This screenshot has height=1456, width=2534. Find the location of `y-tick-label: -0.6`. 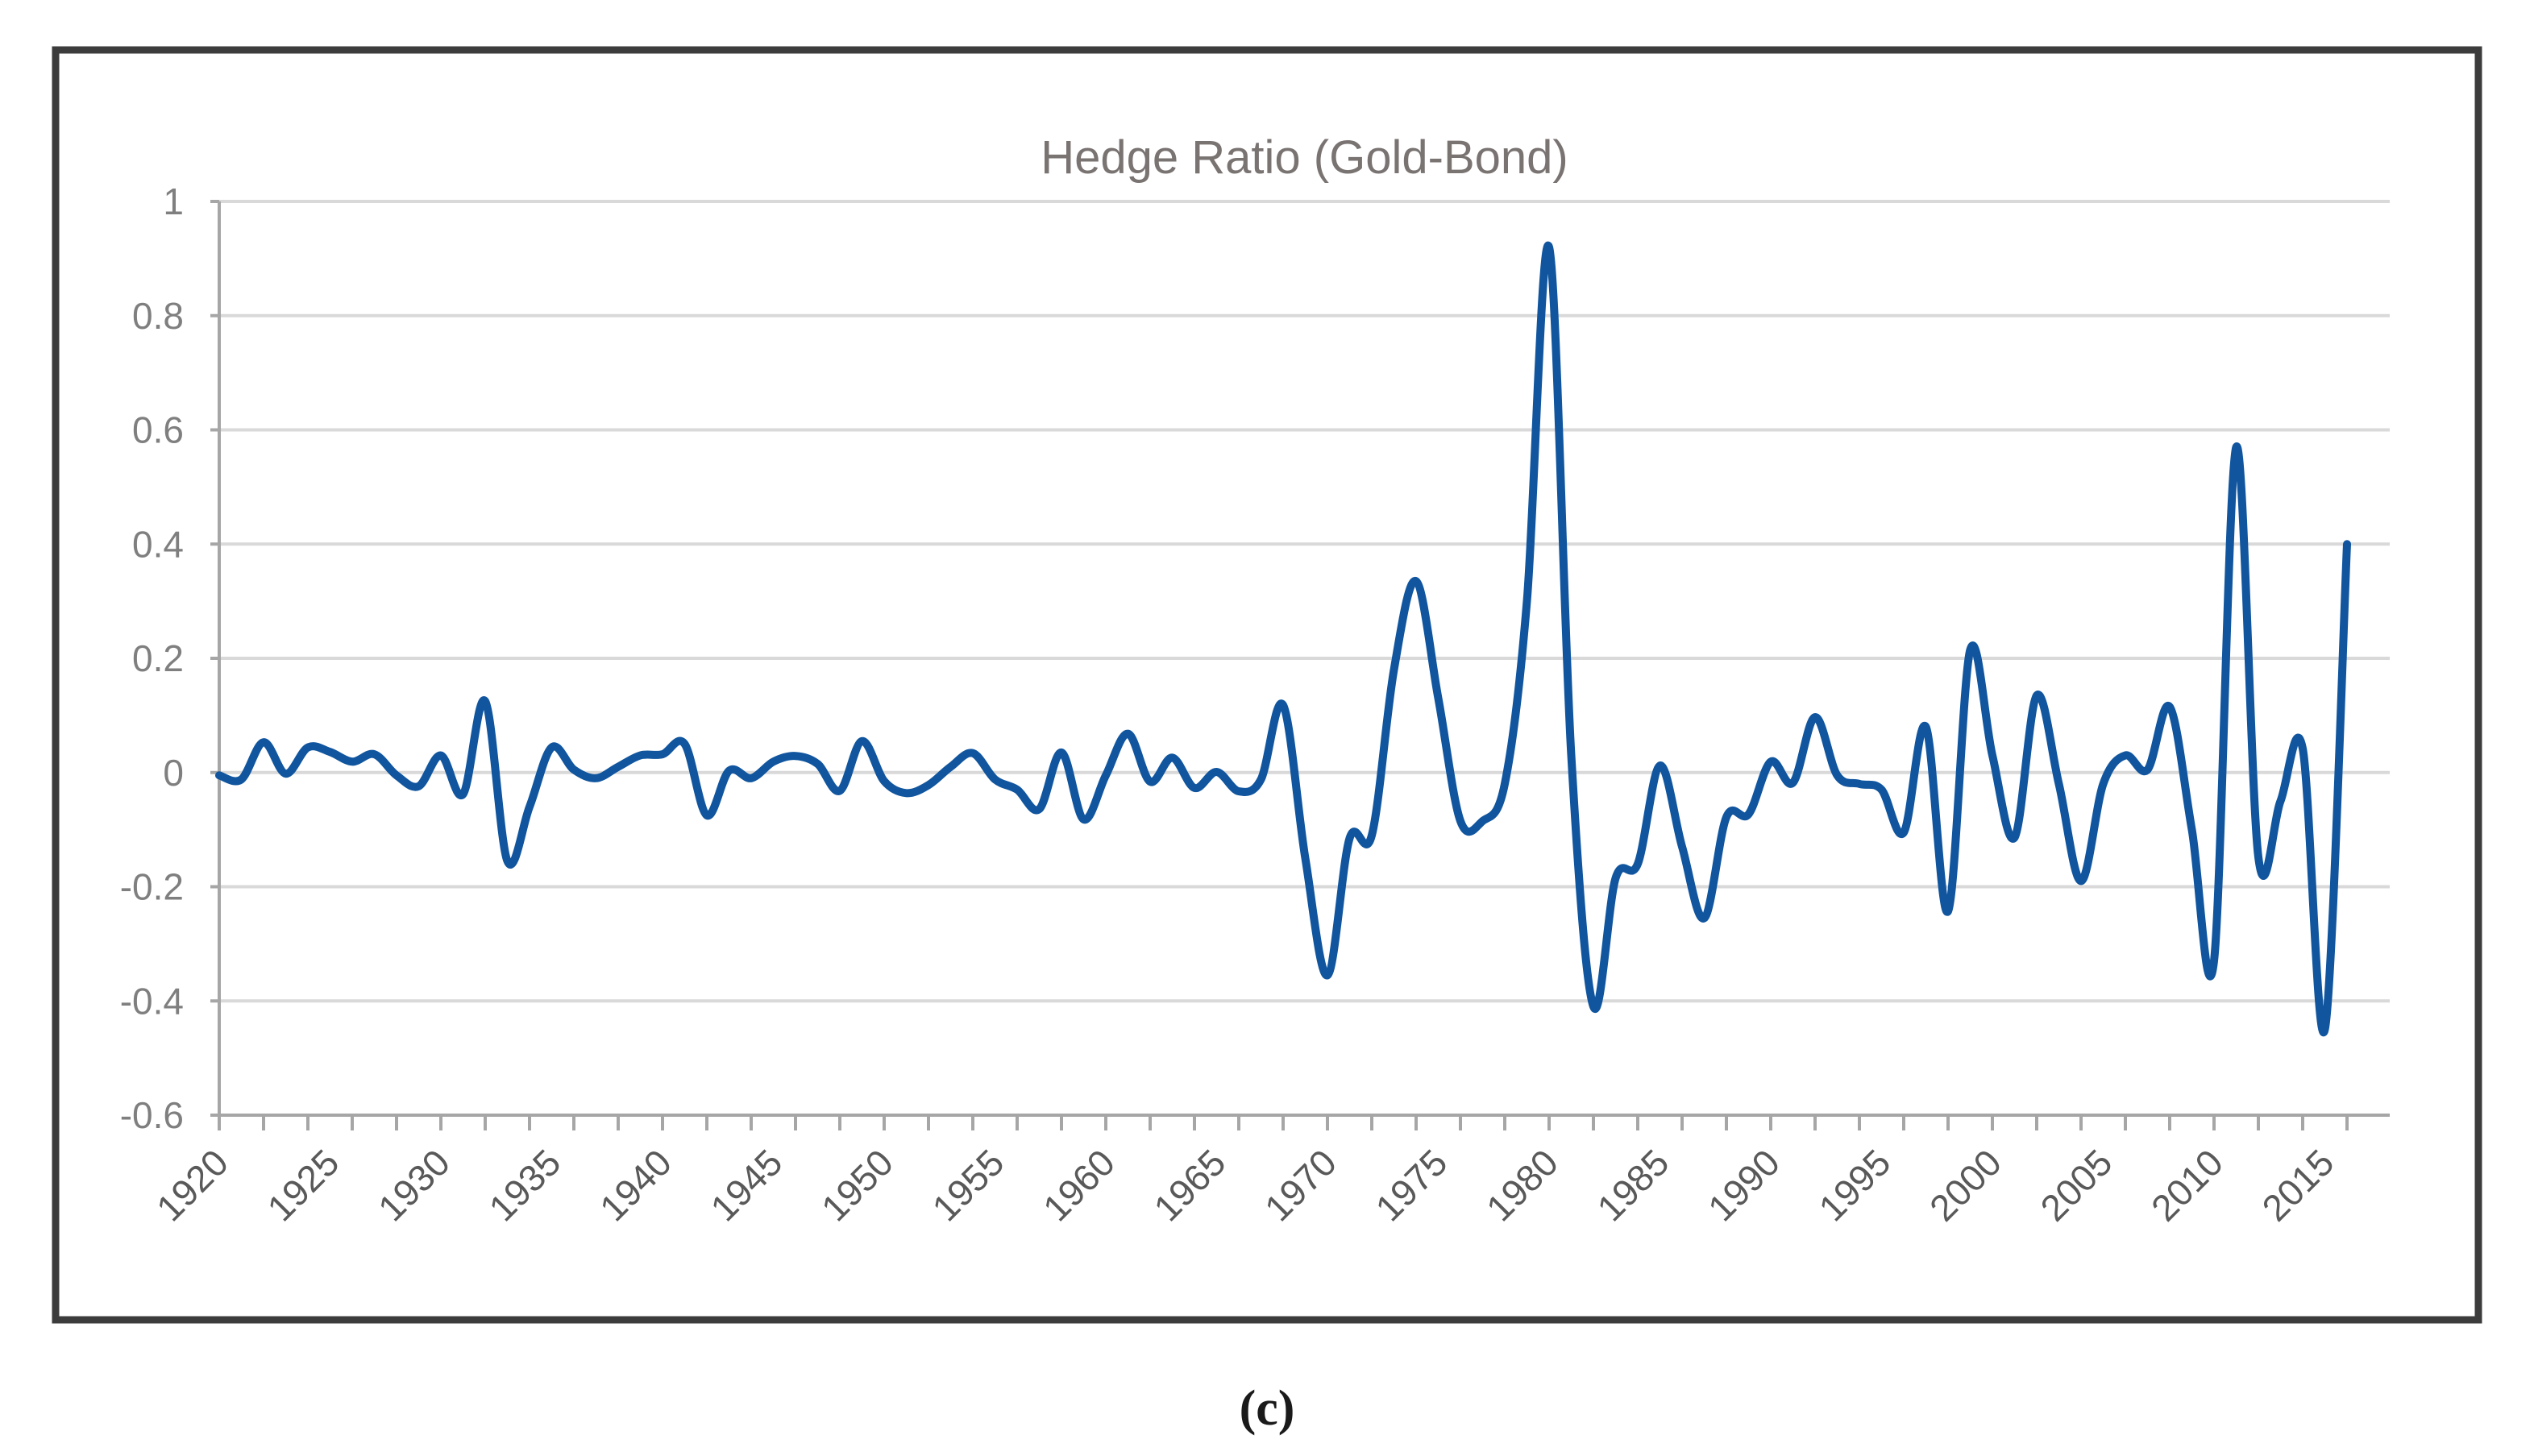

y-tick-label: -0.6 is located at coordinates (152, 1115).